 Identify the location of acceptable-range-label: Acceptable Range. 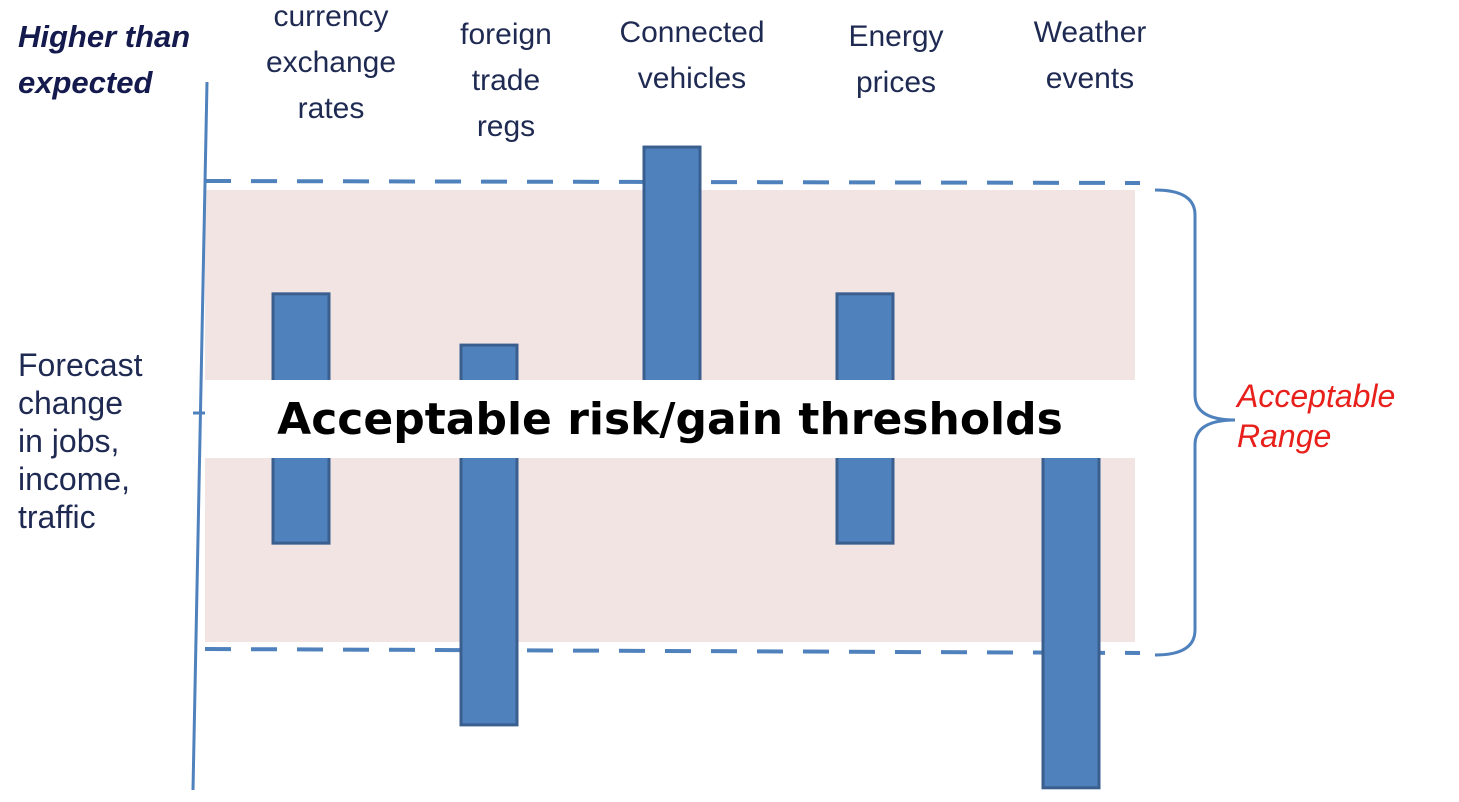
(1316, 416).